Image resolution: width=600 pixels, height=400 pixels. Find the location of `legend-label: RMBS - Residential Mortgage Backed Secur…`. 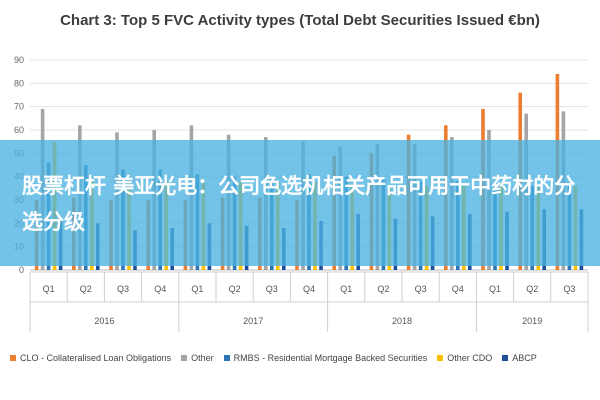

legend-label: RMBS - Residential Mortgage Backed Secur… is located at coordinates (330, 357).